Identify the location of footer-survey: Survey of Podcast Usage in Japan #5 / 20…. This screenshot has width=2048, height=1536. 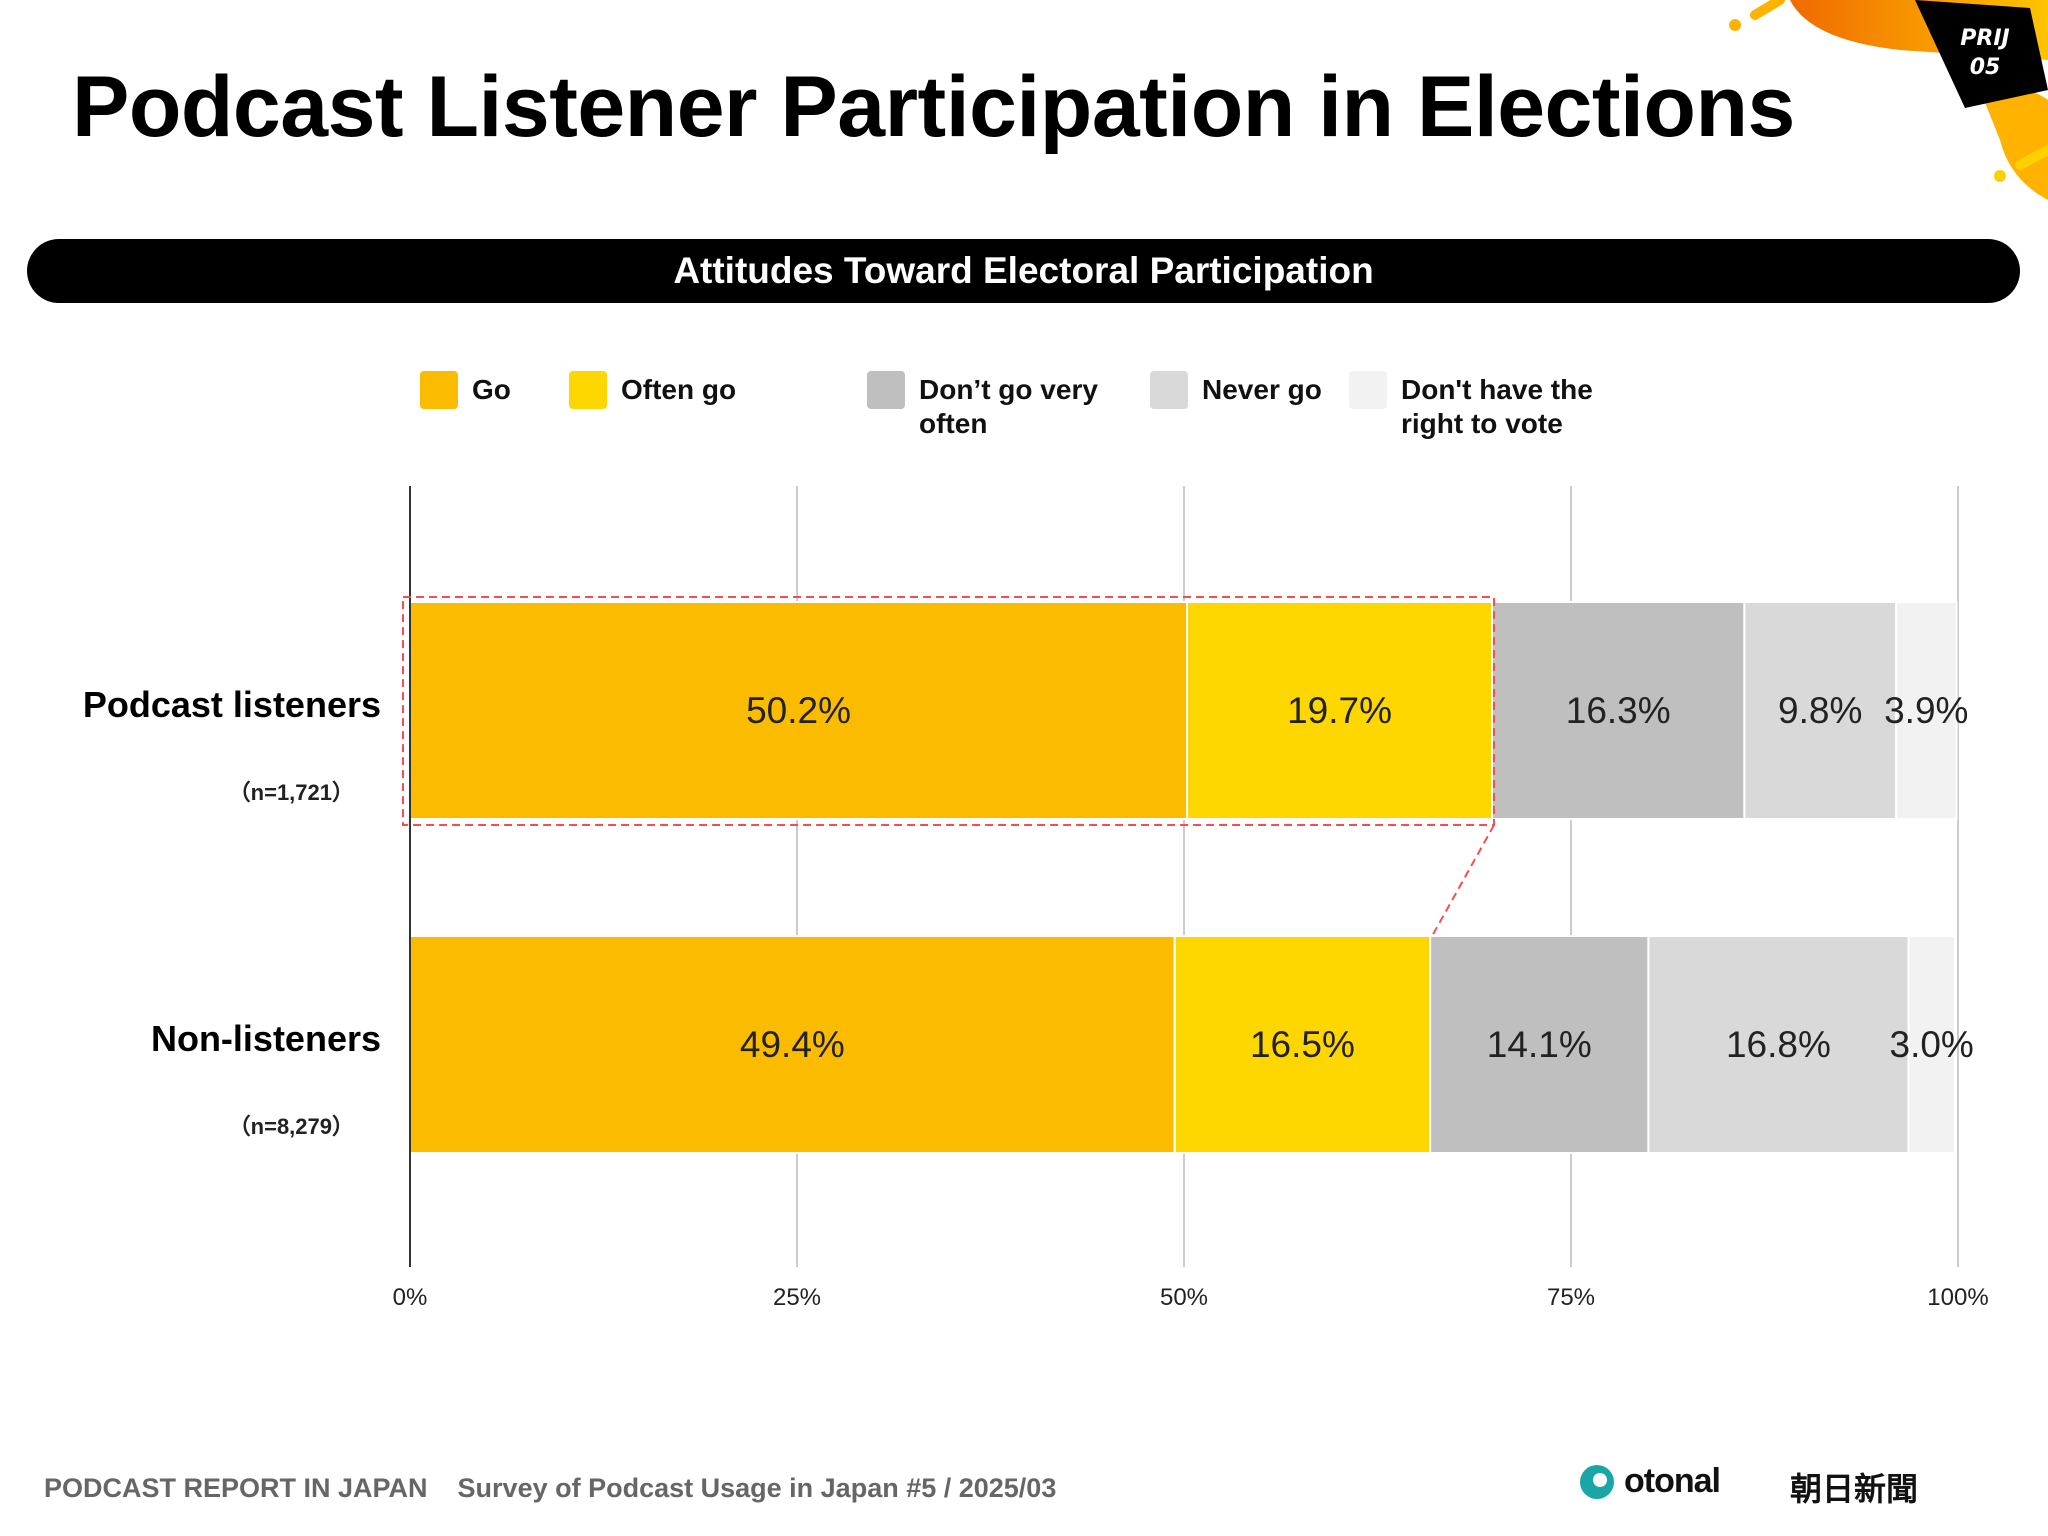
(757, 1488).